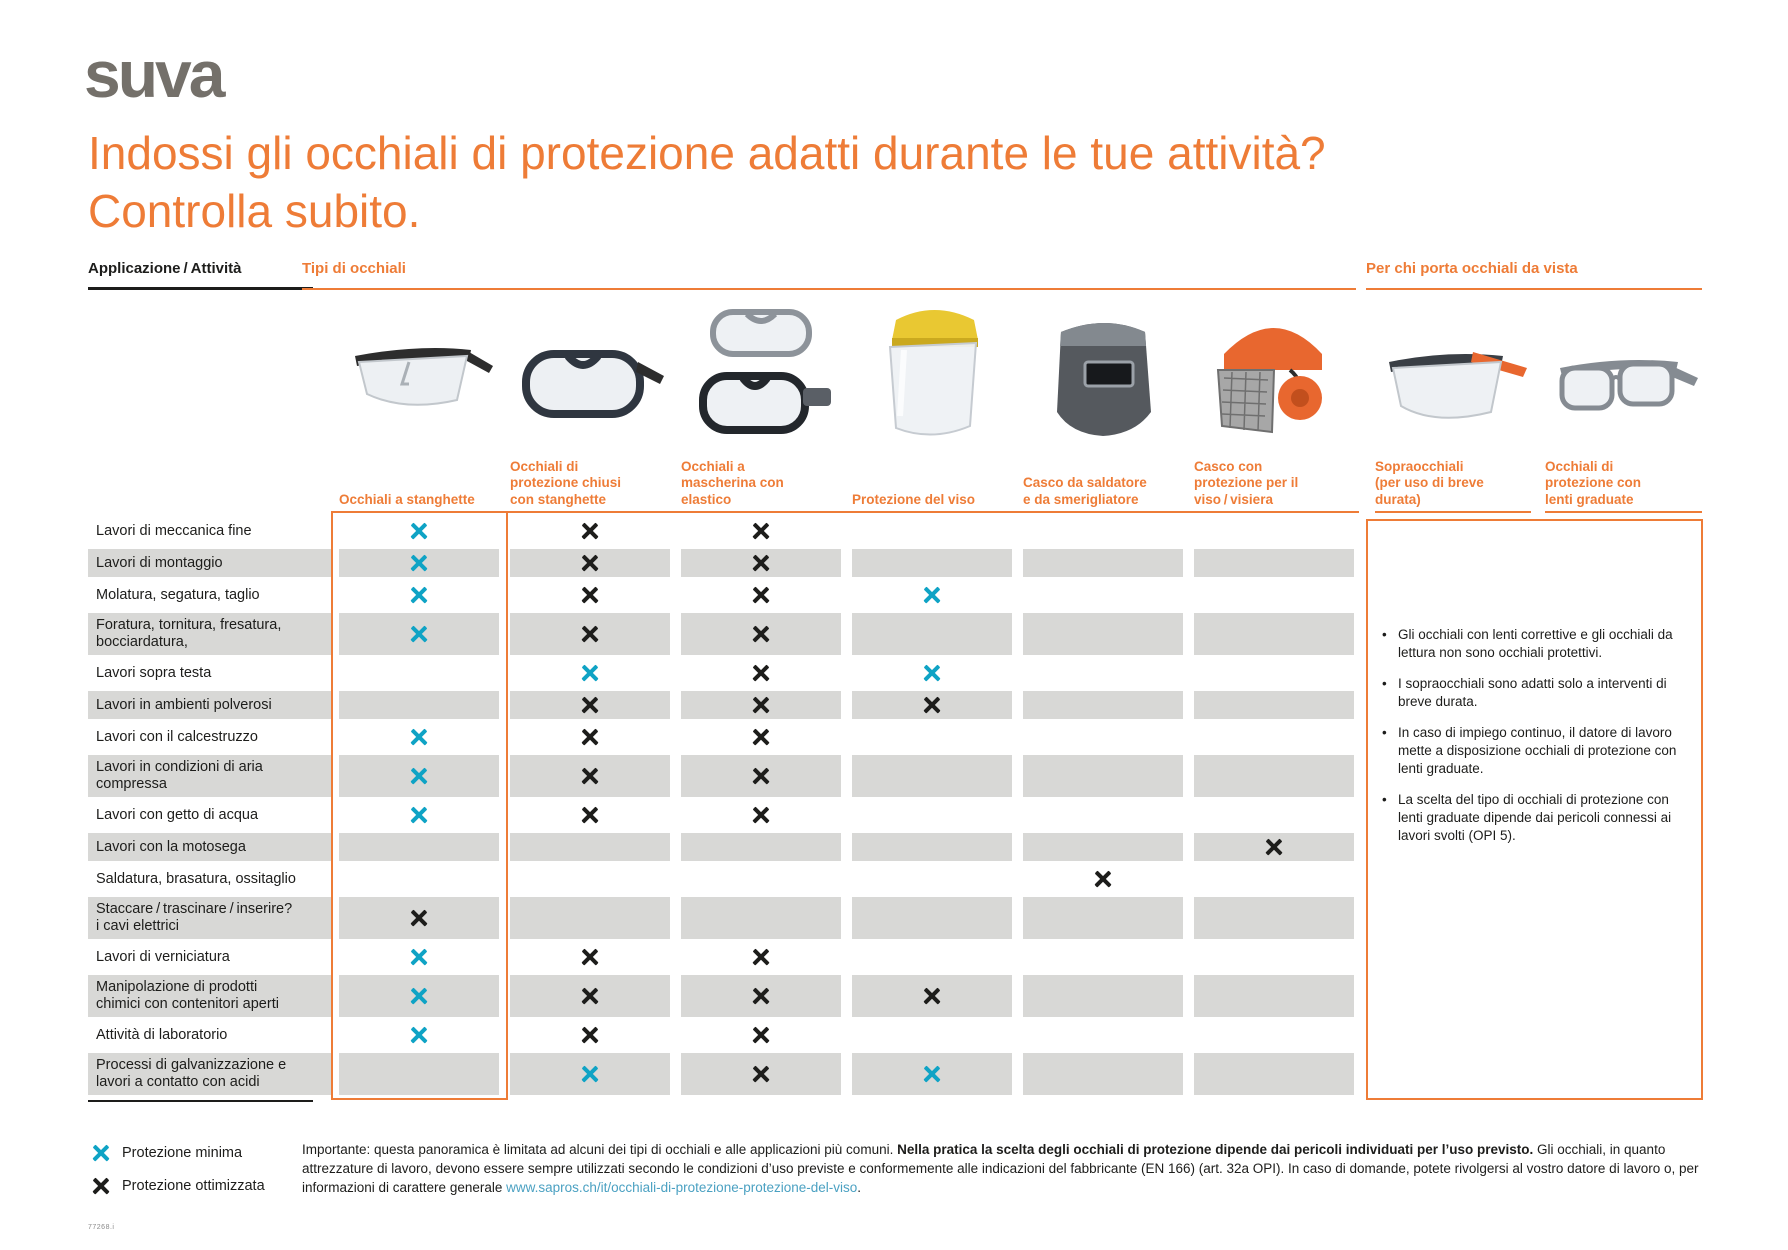 Image resolution: width=1788 pixels, height=1250 pixels. What do you see at coordinates (1101, 512) in the screenshot?
I see `column-underline` at bounding box center [1101, 512].